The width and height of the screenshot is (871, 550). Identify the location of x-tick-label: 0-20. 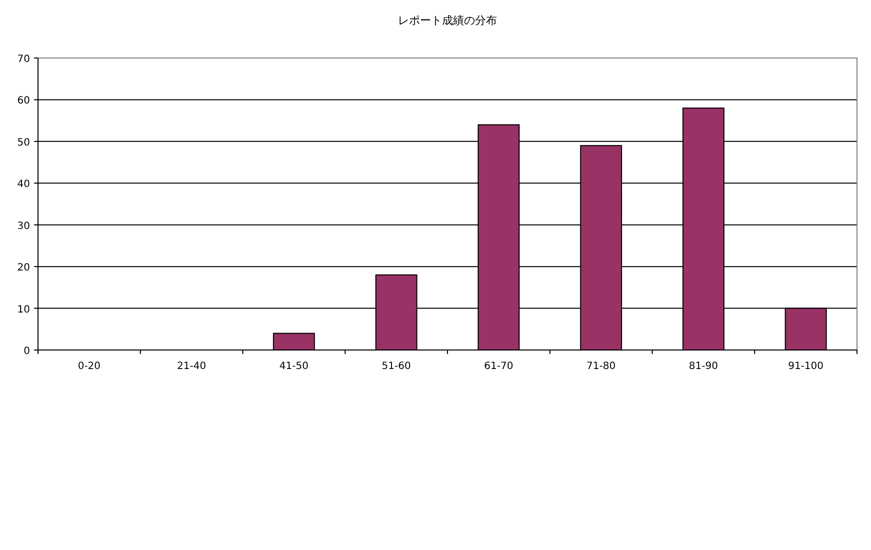
(89, 366).